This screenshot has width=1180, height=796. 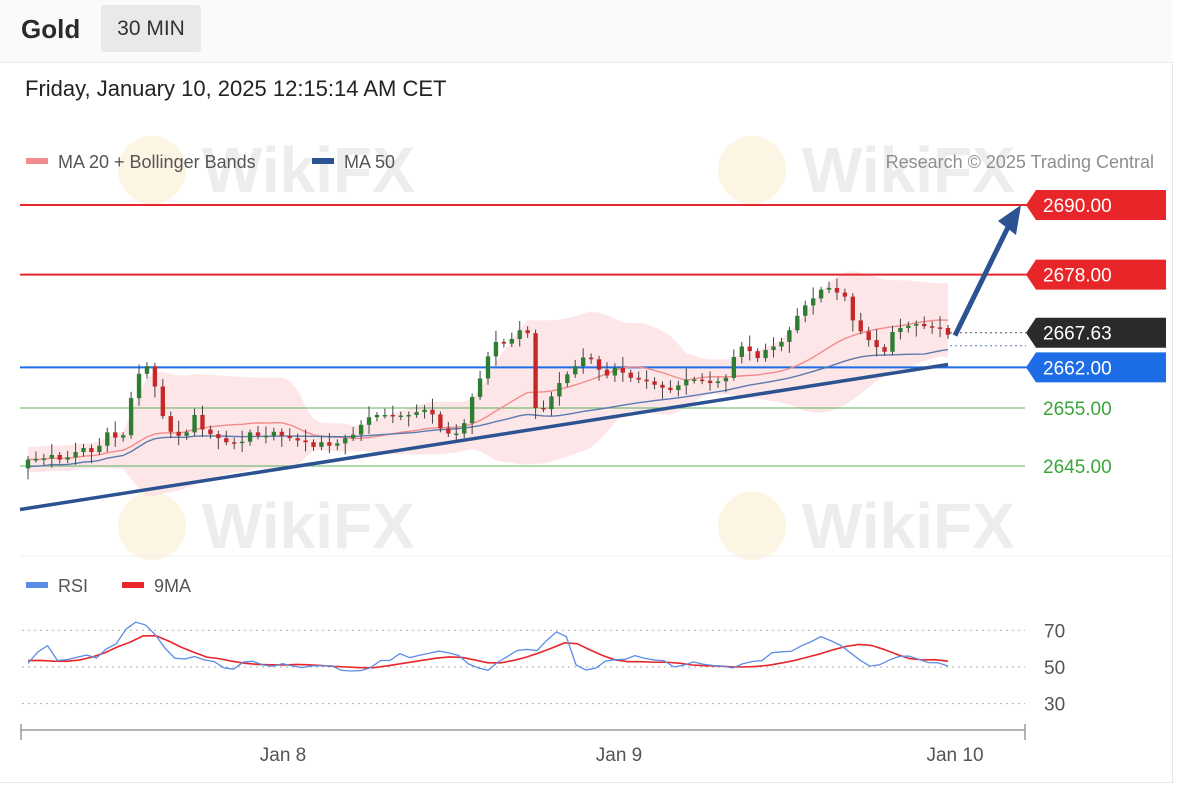 I want to click on timeframe-button: 30 MIN, so click(x=151, y=28).